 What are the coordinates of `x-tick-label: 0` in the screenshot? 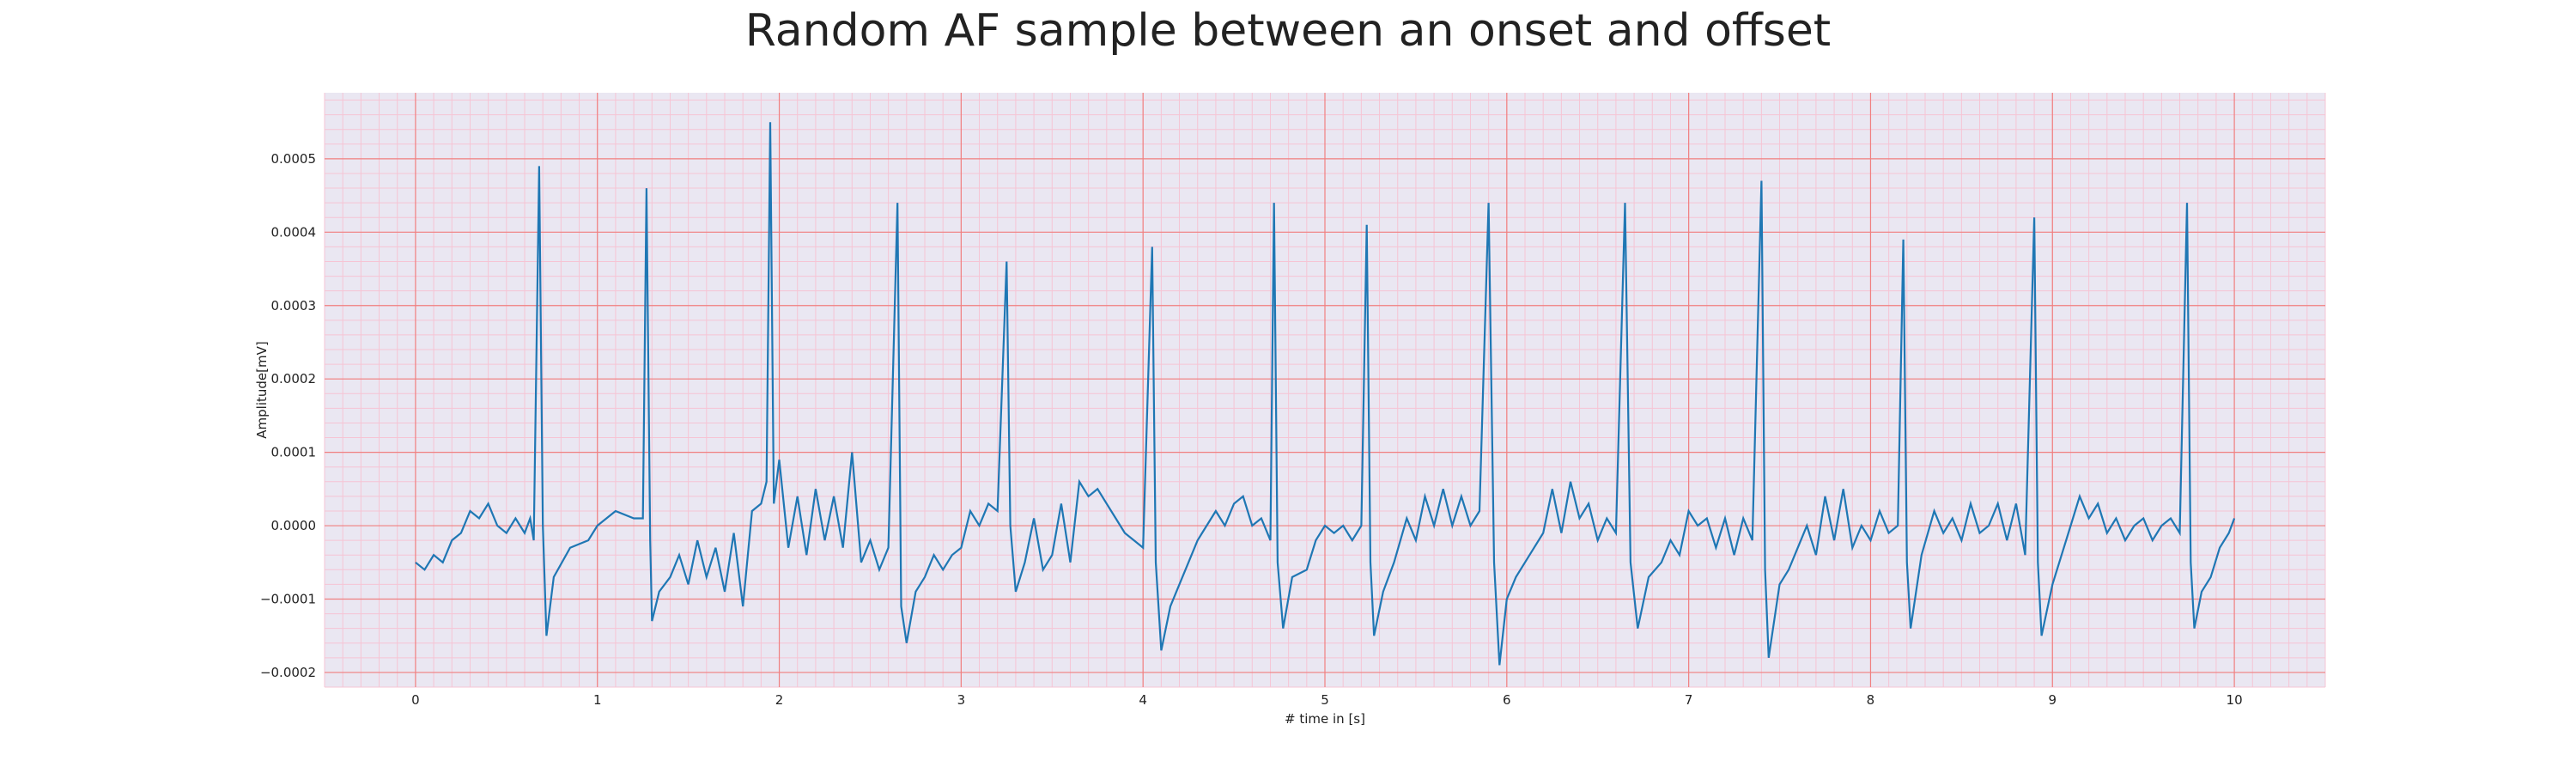 It's located at (415, 700).